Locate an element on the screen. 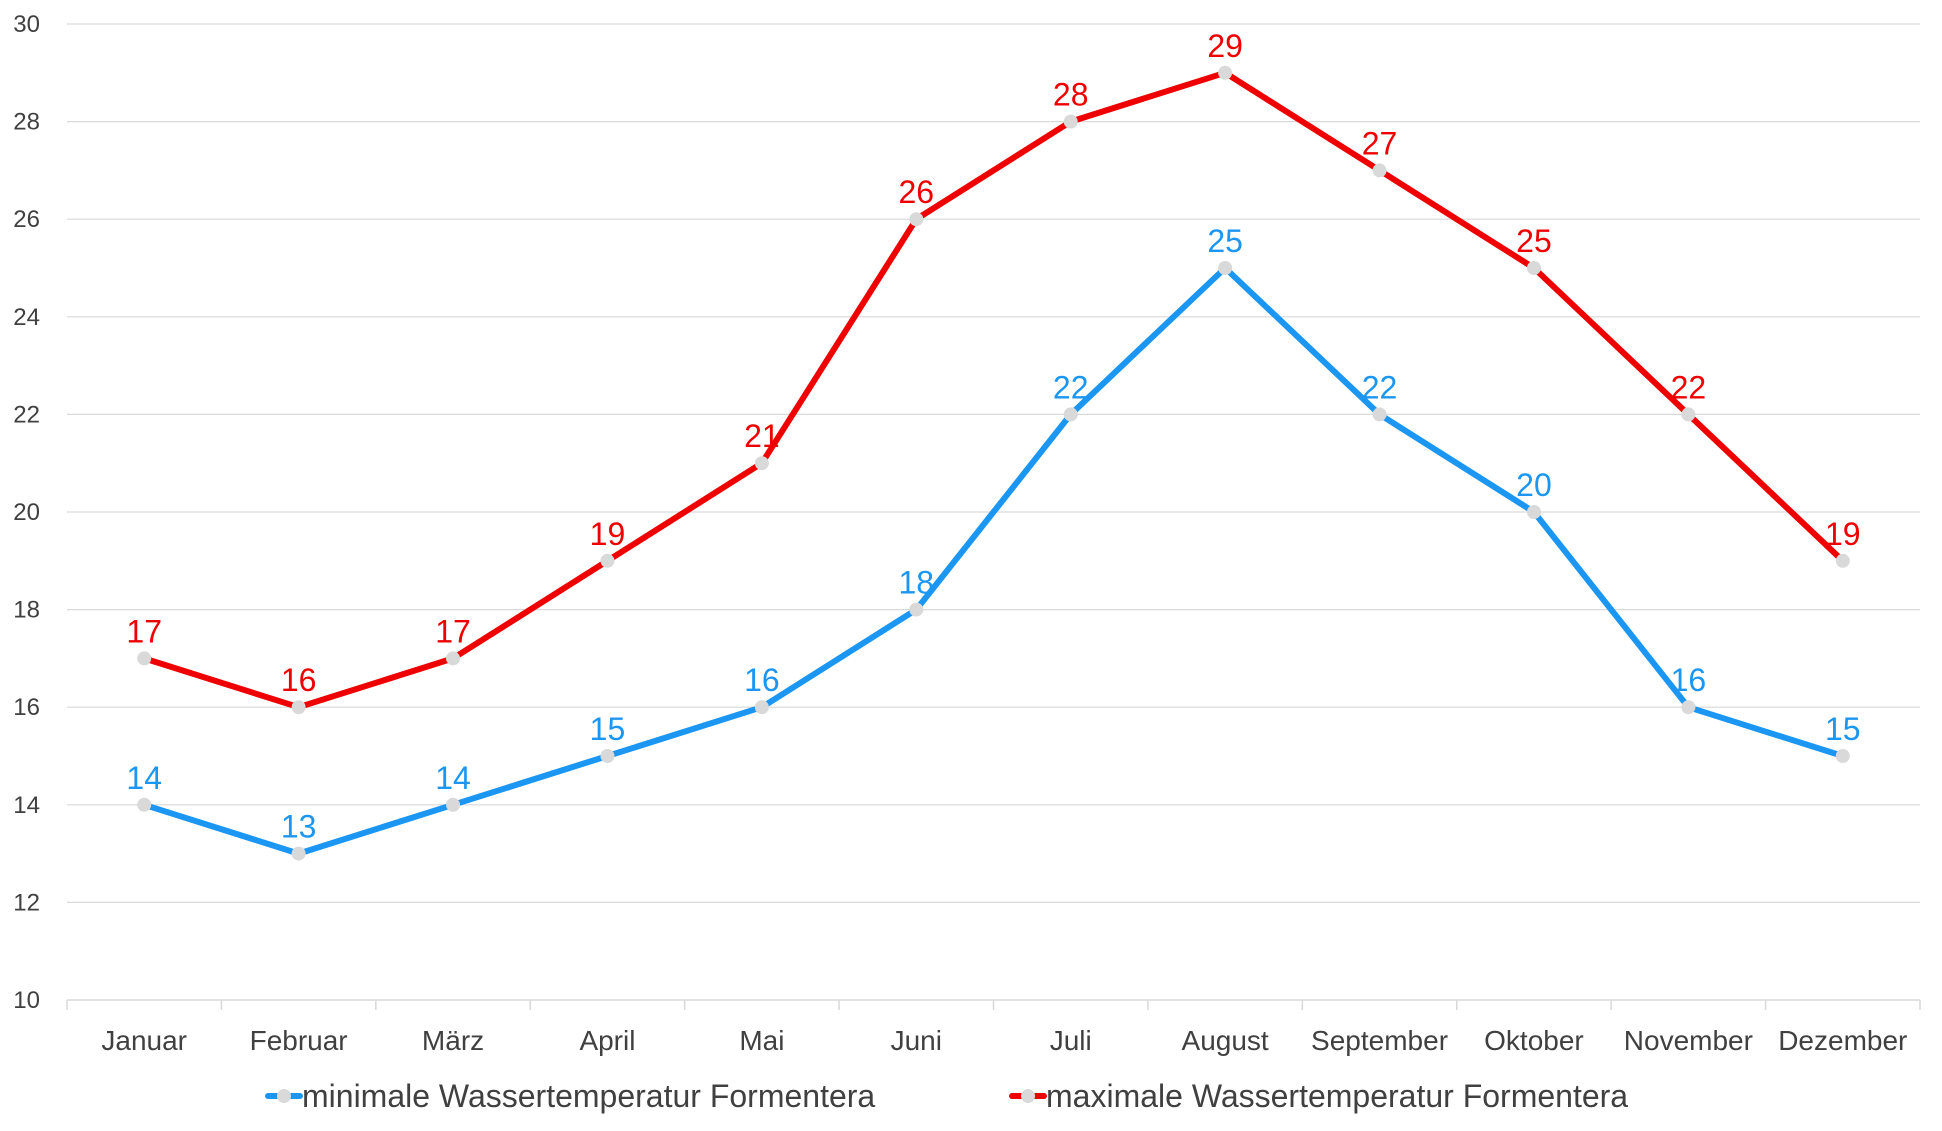 The image size is (1942, 1131). y-tick-label: 22 is located at coordinates (26, 414).